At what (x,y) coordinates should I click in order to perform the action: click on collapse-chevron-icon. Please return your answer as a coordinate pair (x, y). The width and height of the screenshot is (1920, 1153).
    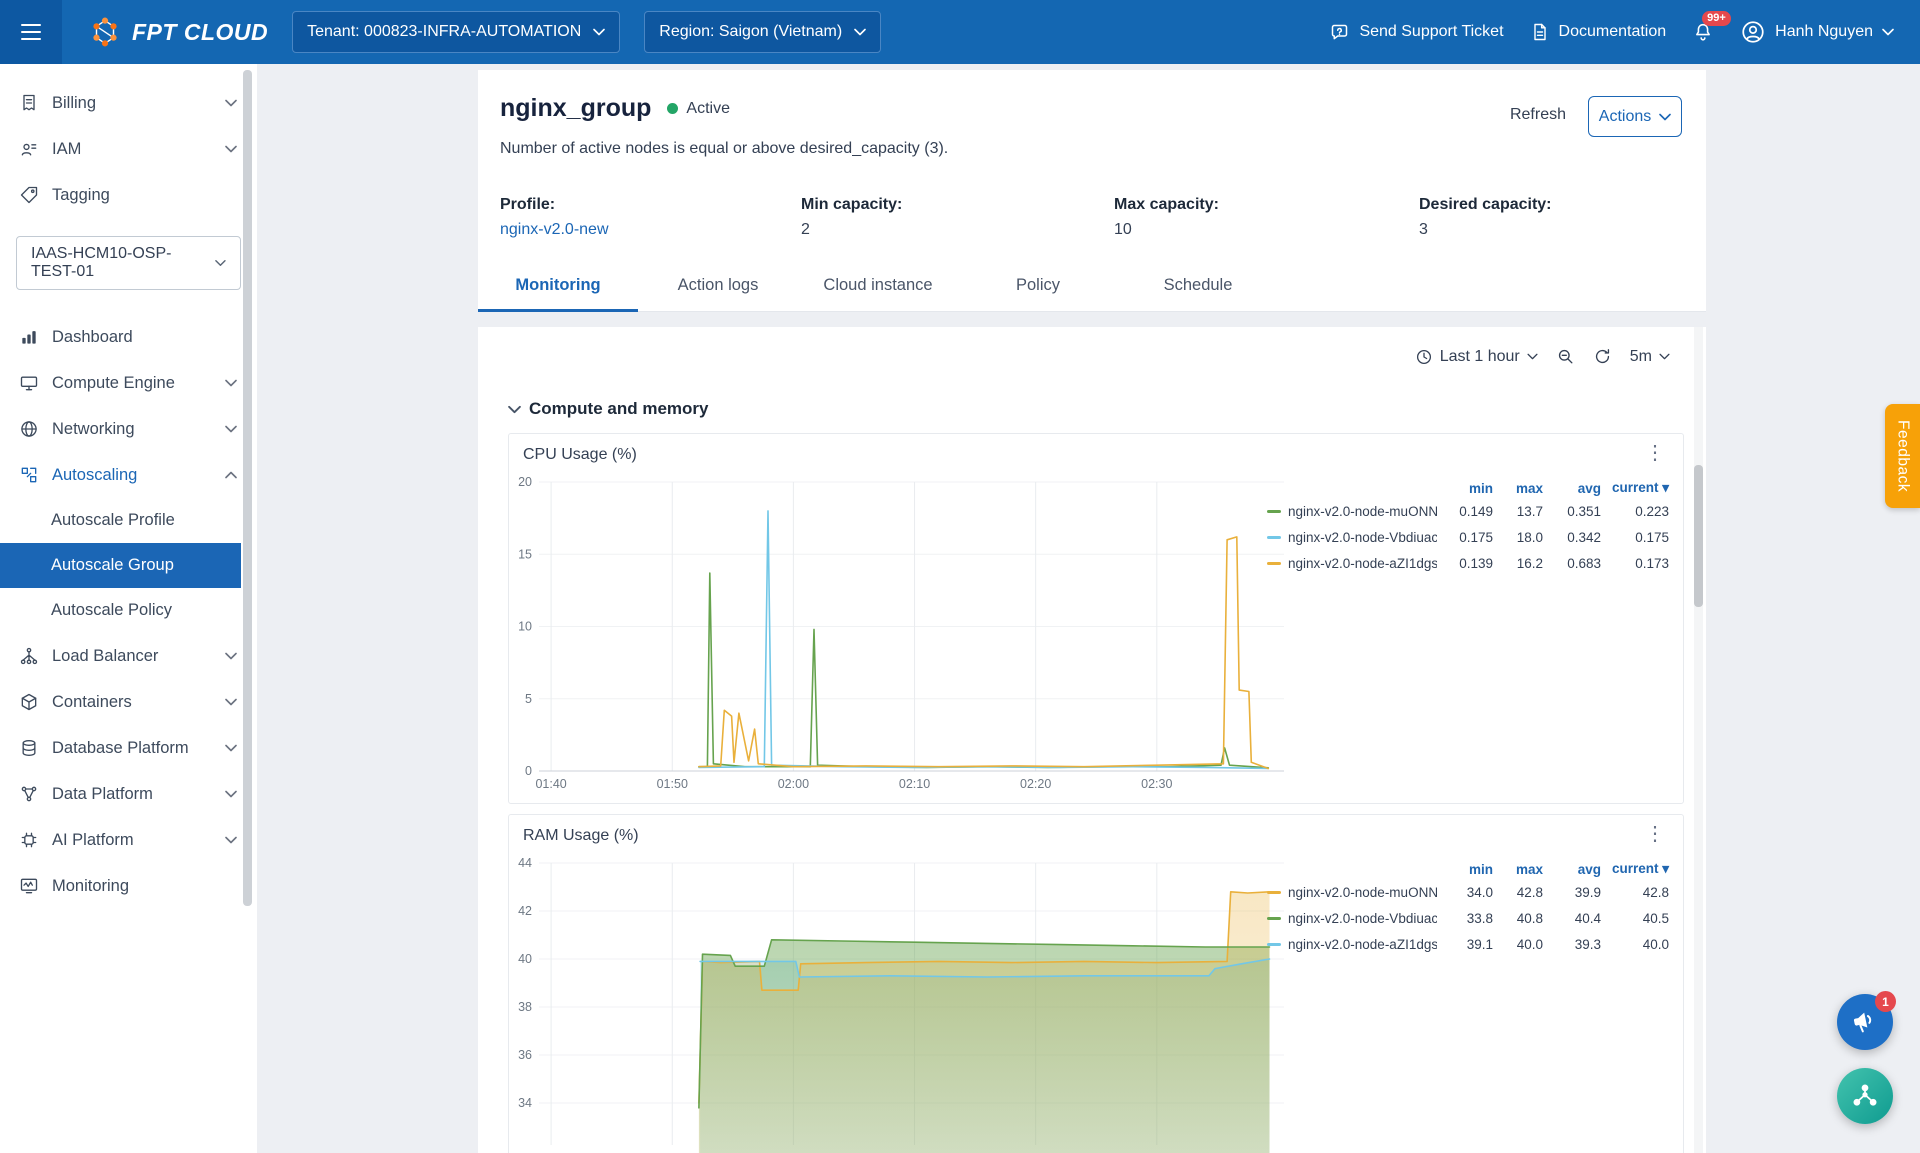
    Looking at the image, I should click on (514, 409).